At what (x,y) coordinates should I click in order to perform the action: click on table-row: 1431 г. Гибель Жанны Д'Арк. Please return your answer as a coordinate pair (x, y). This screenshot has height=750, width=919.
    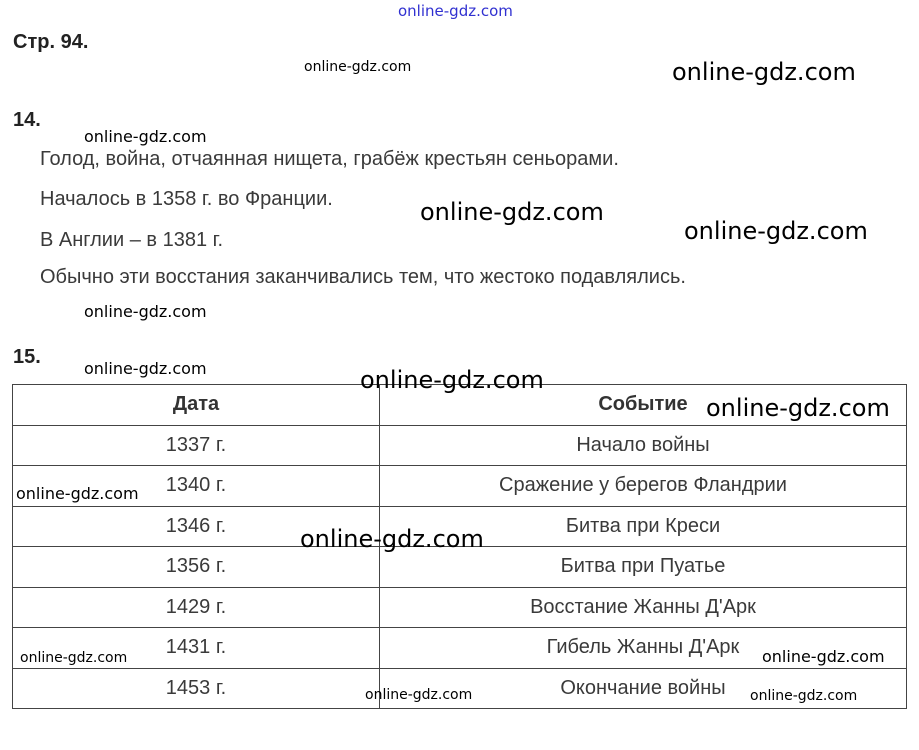
    Looking at the image, I should click on (459, 648).